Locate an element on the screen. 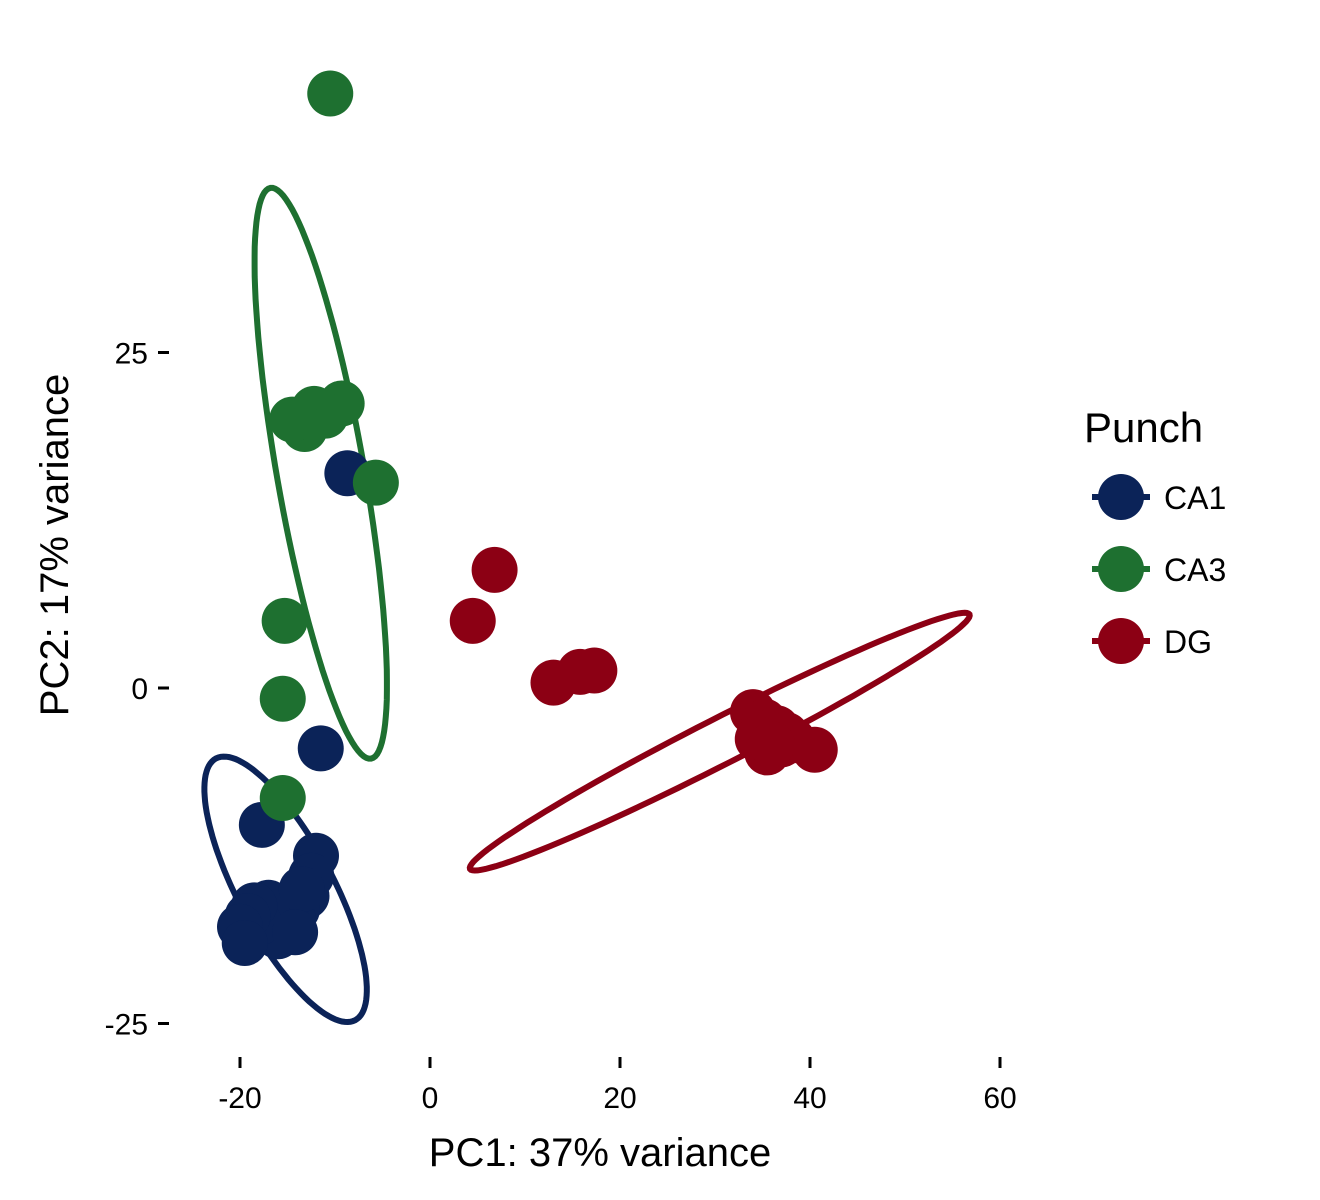 Image resolution: width=1320 pixels, height=1200 pixels. legend-label: DG is located at coordinates (1188, 642).